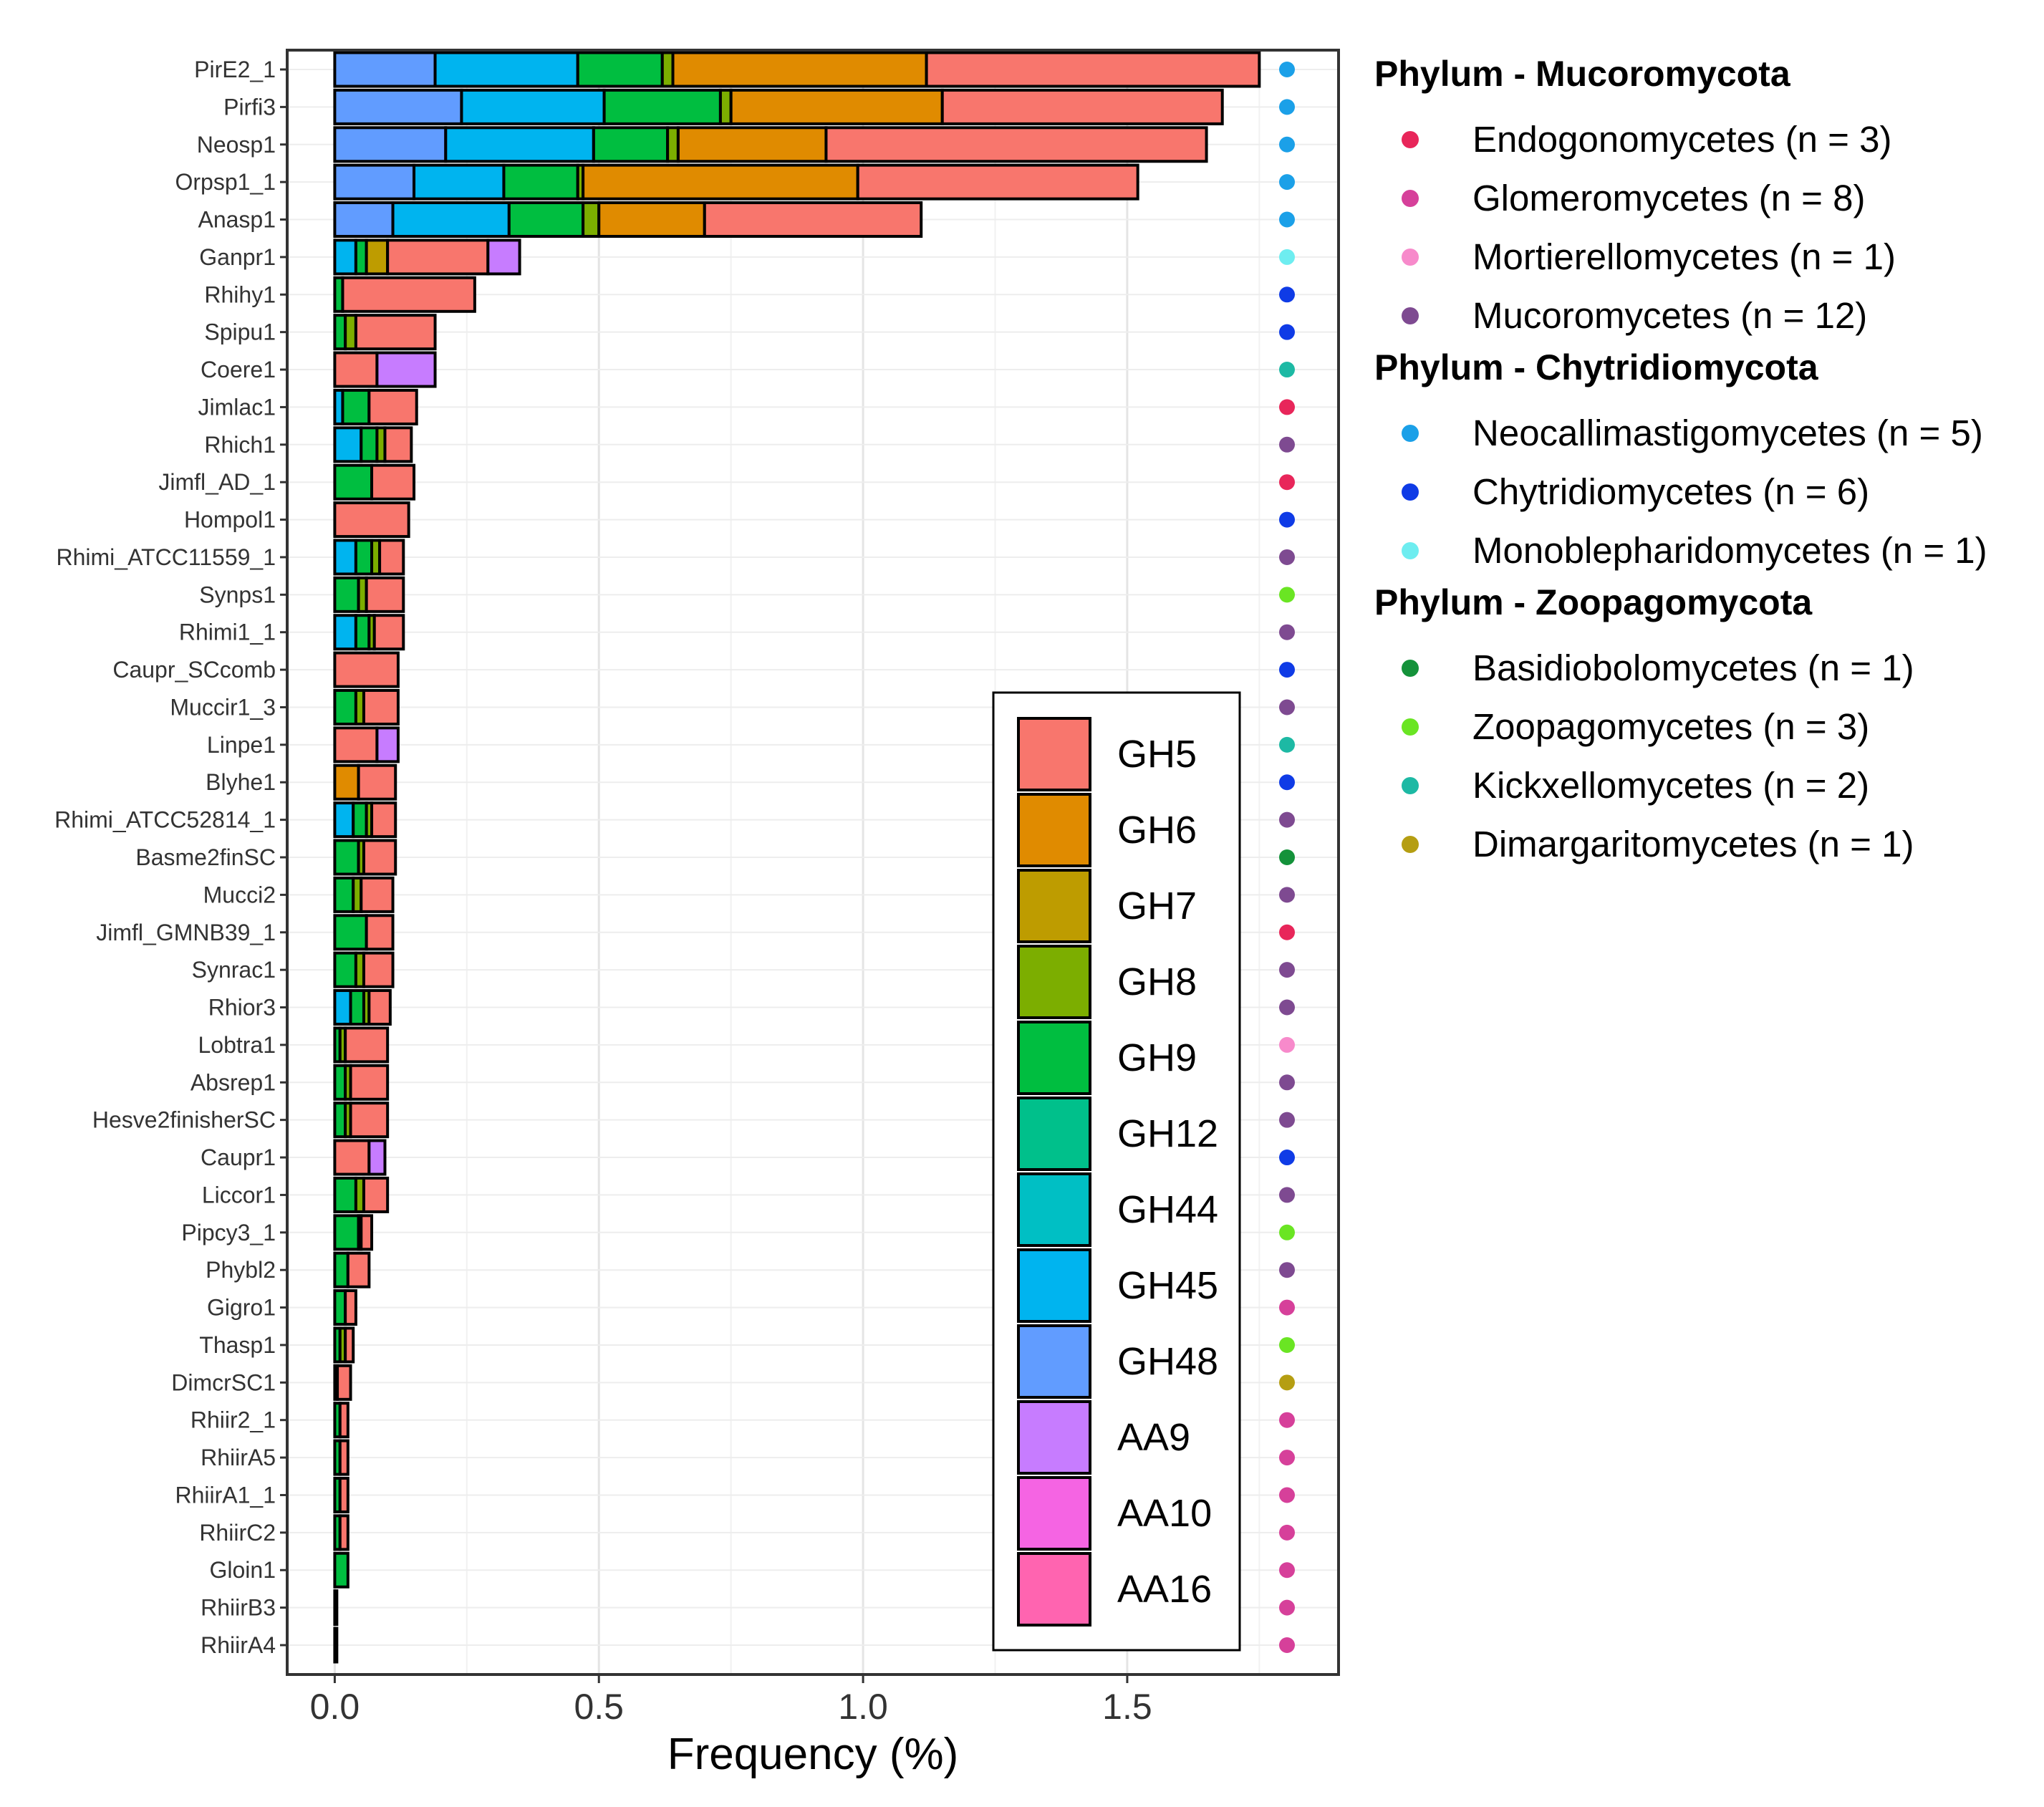 This screenshot has height=1807, width=2044. I want to click on class-dot-Rhich1, so click(1287, 444).